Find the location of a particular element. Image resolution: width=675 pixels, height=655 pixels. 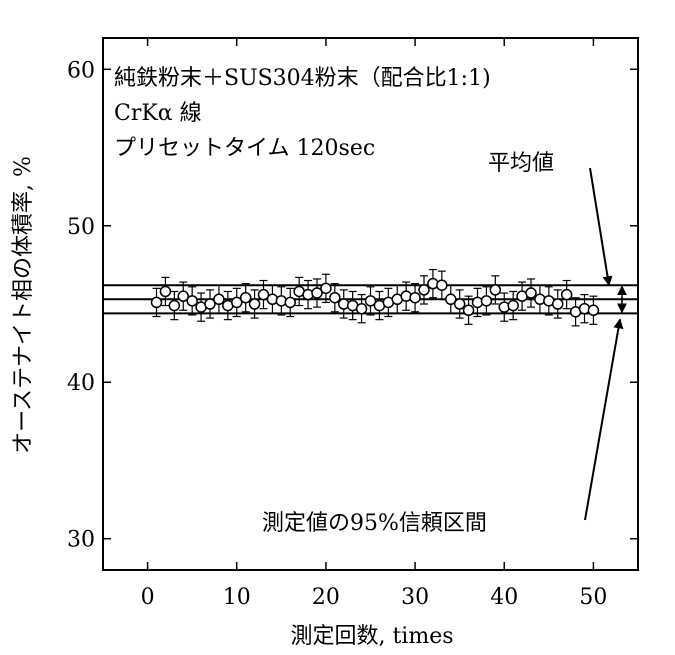

chart-title-line-2: CrKα 線 is located at coordinates (158, 113).